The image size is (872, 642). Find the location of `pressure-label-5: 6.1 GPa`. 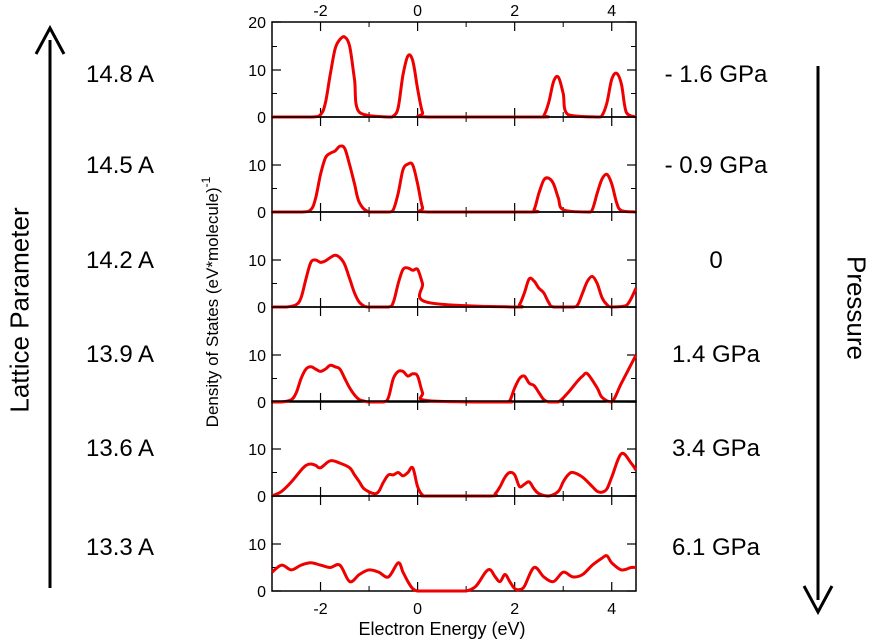

pressure-label-5: 6.1 GPa is located at coordinates (716, 547).